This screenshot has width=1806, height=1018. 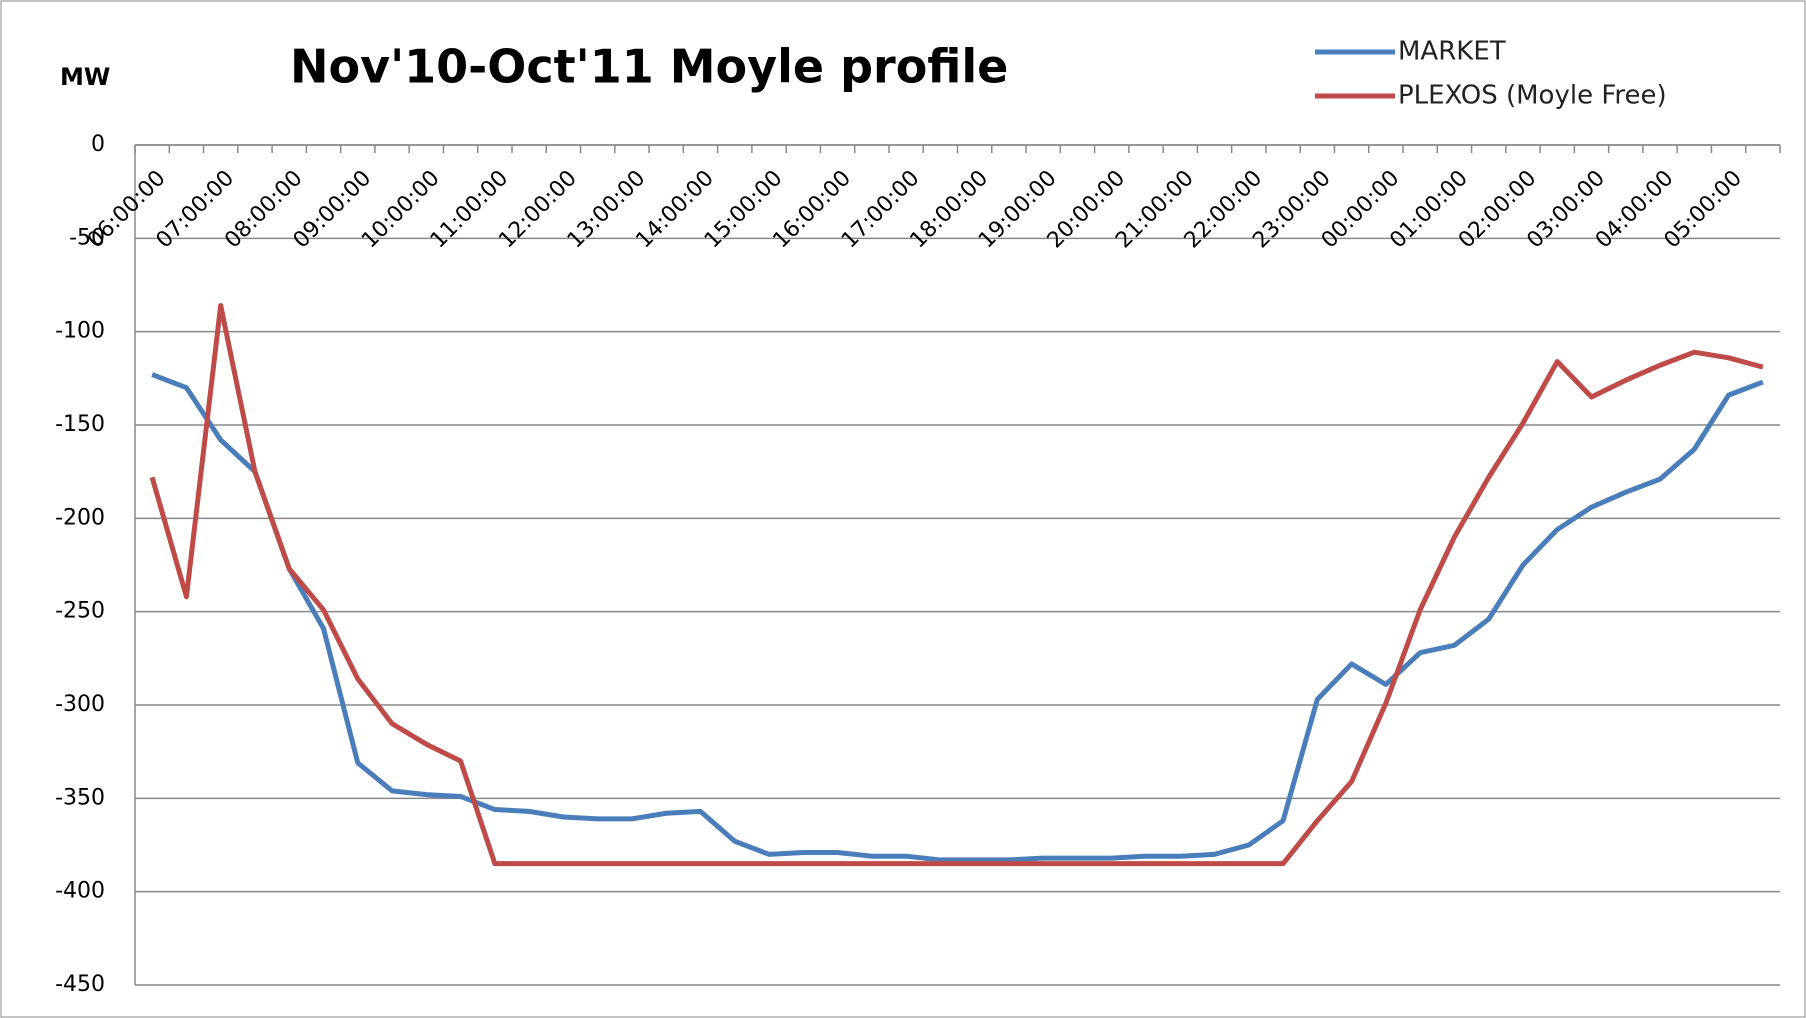 I want to click on y-tick-label: -450, so click(x=80, y=984).